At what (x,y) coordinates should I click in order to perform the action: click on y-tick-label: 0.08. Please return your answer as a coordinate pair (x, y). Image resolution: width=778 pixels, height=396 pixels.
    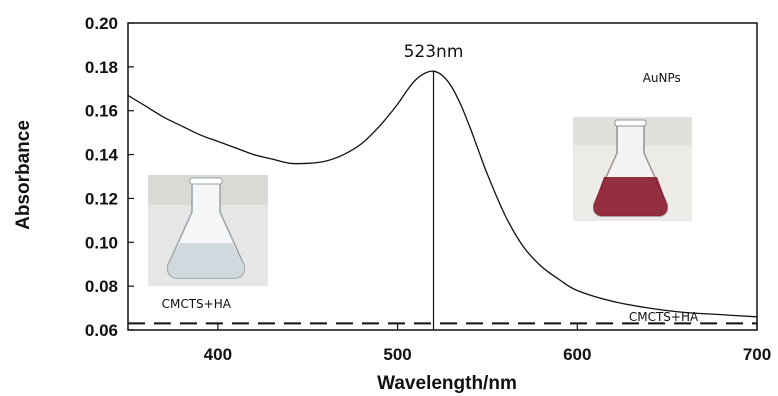
    Looking at the image, I should click on (101, 286).